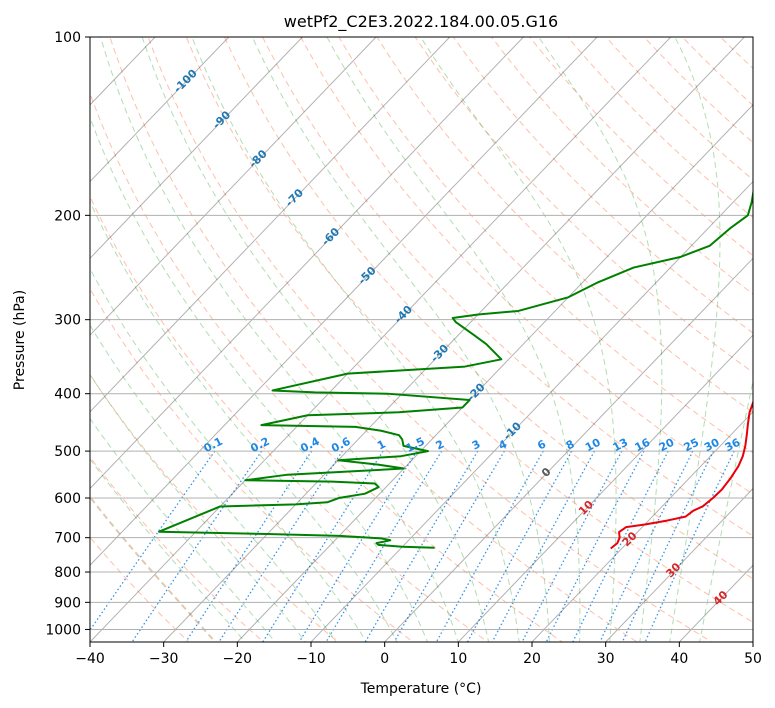  What do you see at coordinates (532, 659) in the screenshot?
I see `x-tick-label: 20` at bounding box center [532, 659].